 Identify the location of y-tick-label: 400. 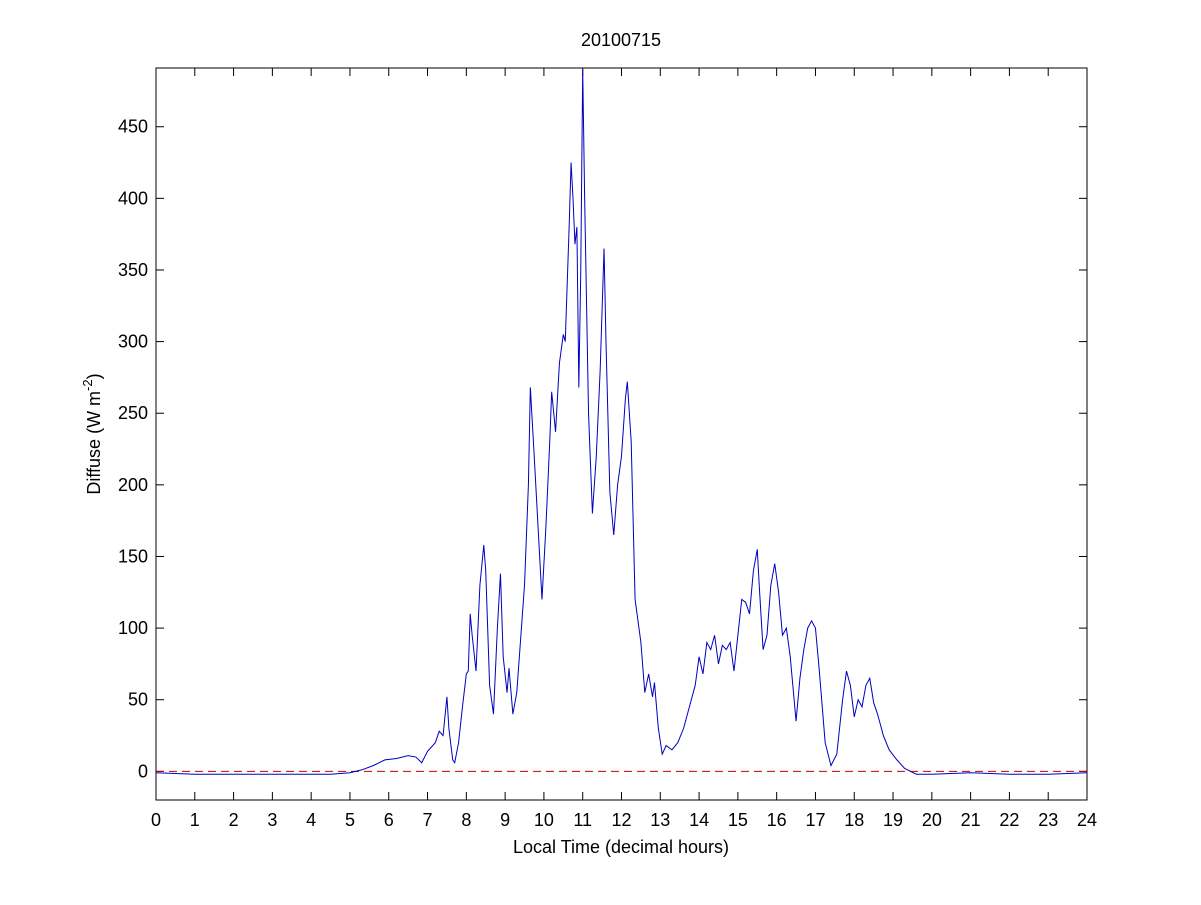
(133, 198).